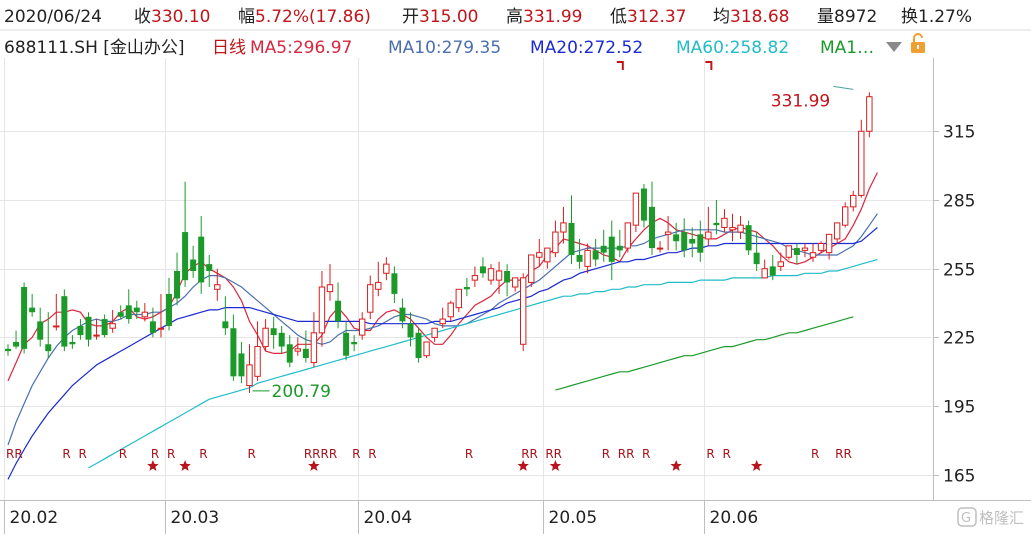  What do you see at coordinates (894, 47) in the screenshot?
I see `dropdown-triangle-icon` at bounding box center [894, 47].